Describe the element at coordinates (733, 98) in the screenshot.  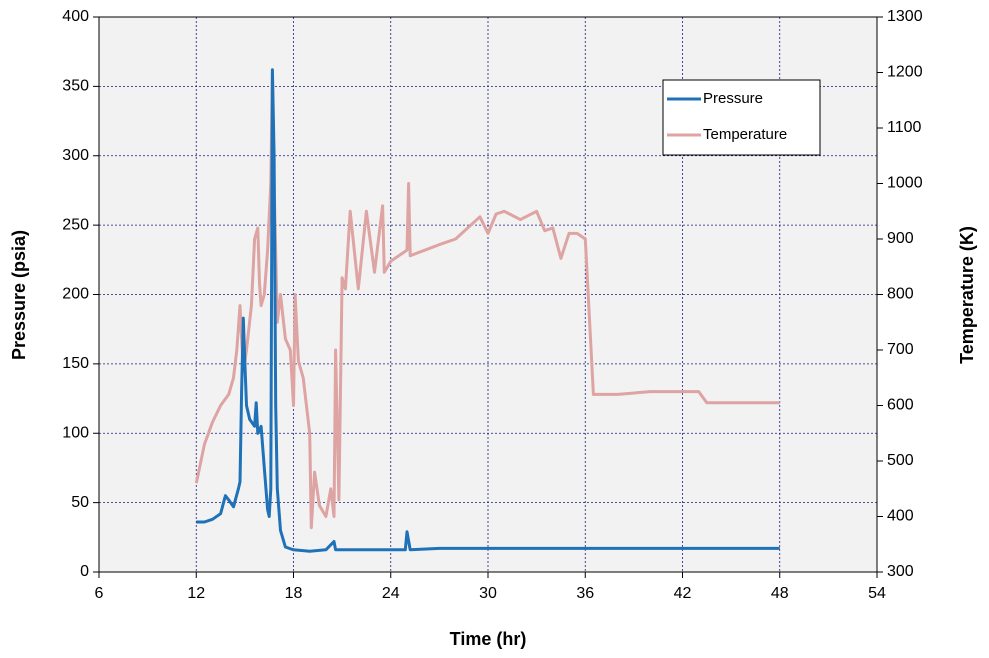
I see `legend-label: Pressure` at that location.